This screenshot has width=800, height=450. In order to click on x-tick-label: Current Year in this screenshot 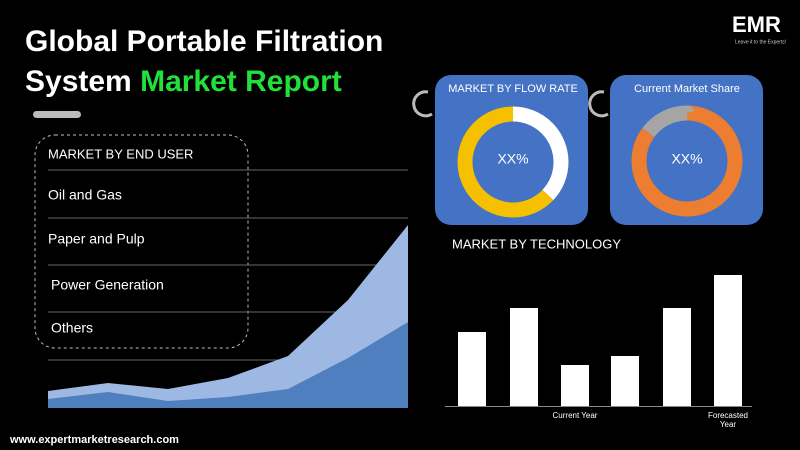, I will do `click(575, 415)`.